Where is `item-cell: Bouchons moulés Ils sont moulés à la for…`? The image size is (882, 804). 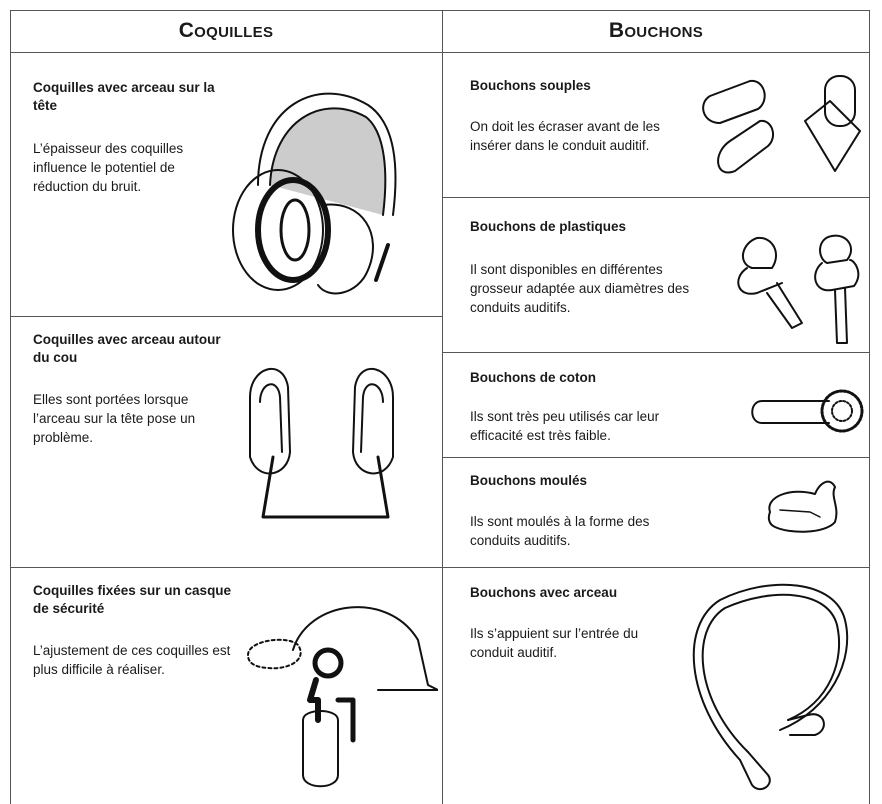
item-cell: Bouchons moulés Ils sont moulés à la for… is located at coordinates (656, 512).